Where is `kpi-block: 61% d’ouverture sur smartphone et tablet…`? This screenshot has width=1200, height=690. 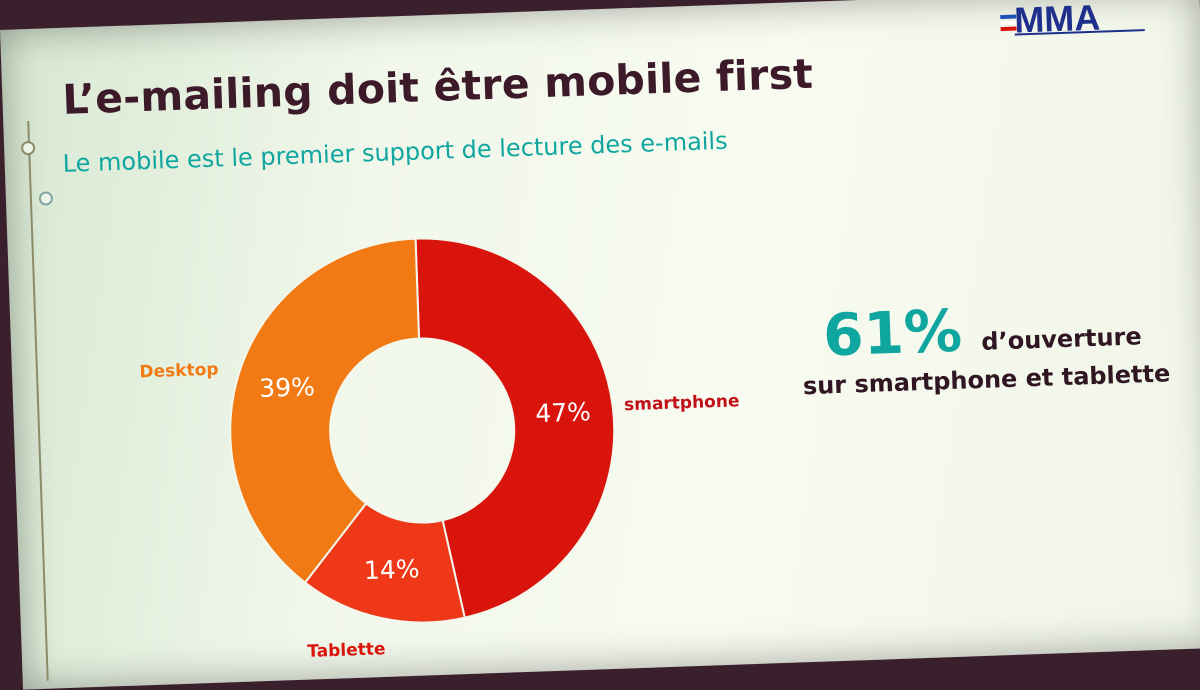
kpi-block: 61% d’ouverture sur smartphone et tablet… is located at coordinates (993, 345).